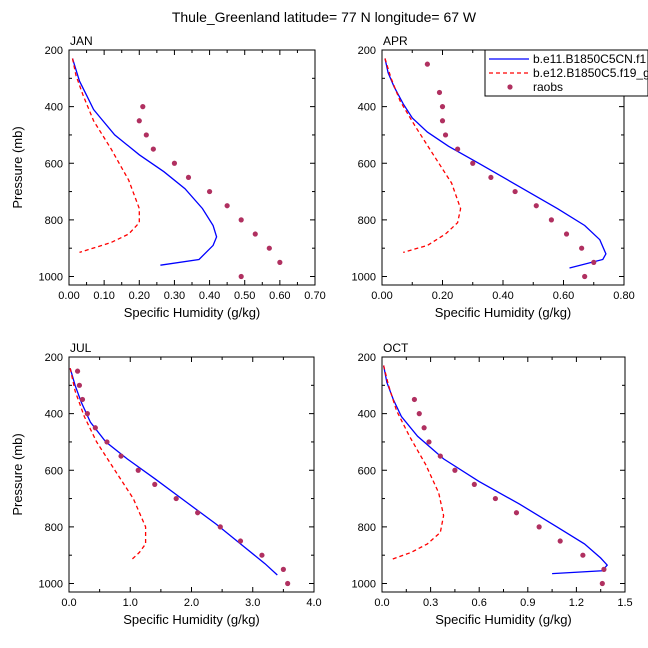  Describe the element at coordinates (81, 41) in the screenshot. I see `panel-title: JAN` at that location.